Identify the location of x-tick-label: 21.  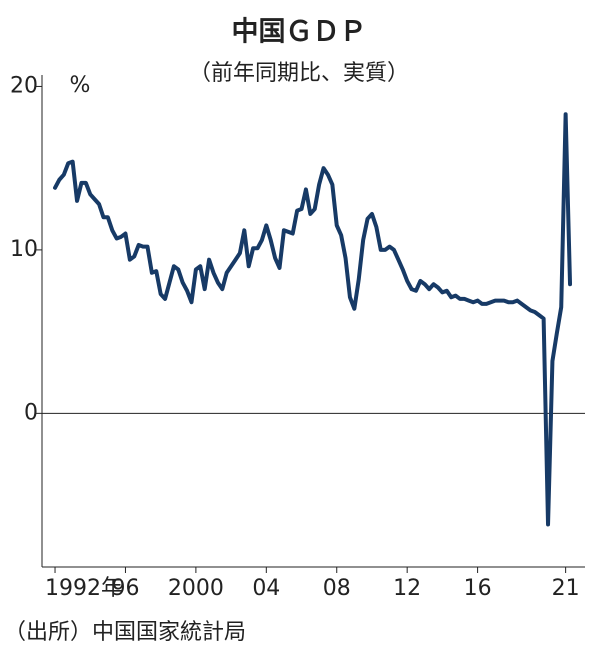
(566, 588).